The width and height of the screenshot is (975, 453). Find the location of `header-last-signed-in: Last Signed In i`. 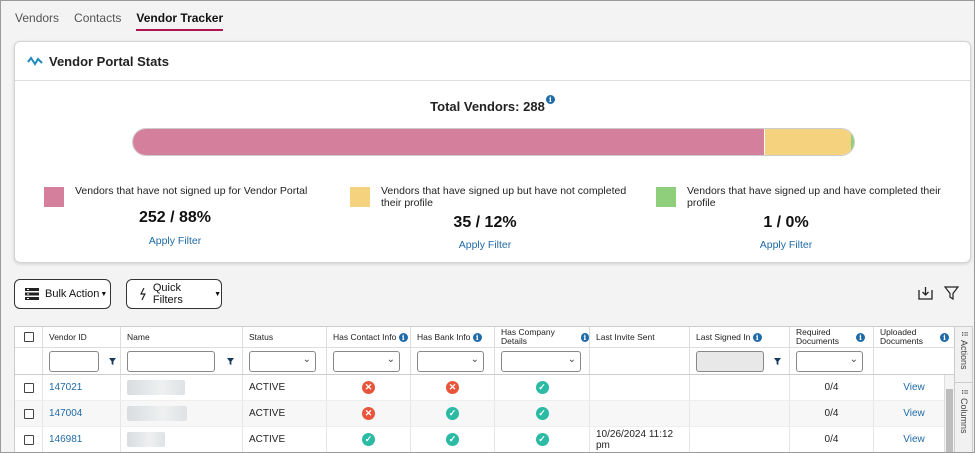

header-last-signed-in: Last Signed In i is located at coordinates (740, 337).